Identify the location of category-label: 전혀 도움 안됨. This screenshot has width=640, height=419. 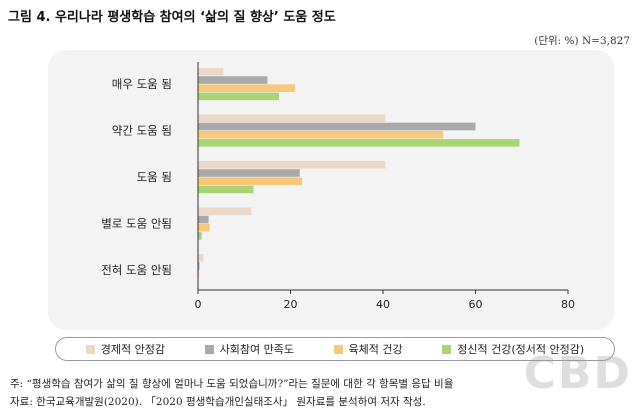
(136, 270).